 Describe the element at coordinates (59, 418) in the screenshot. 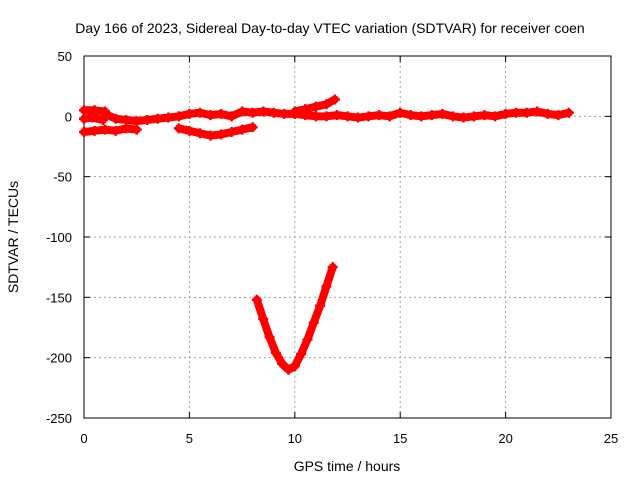

I see `y-tick-label: -250` at that location.